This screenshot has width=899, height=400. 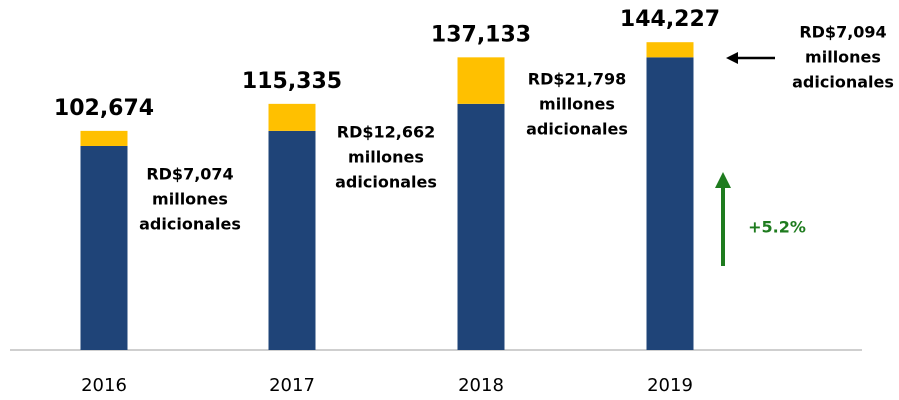 I want to click on total-label: 102,674, so click(x=104, y=108).